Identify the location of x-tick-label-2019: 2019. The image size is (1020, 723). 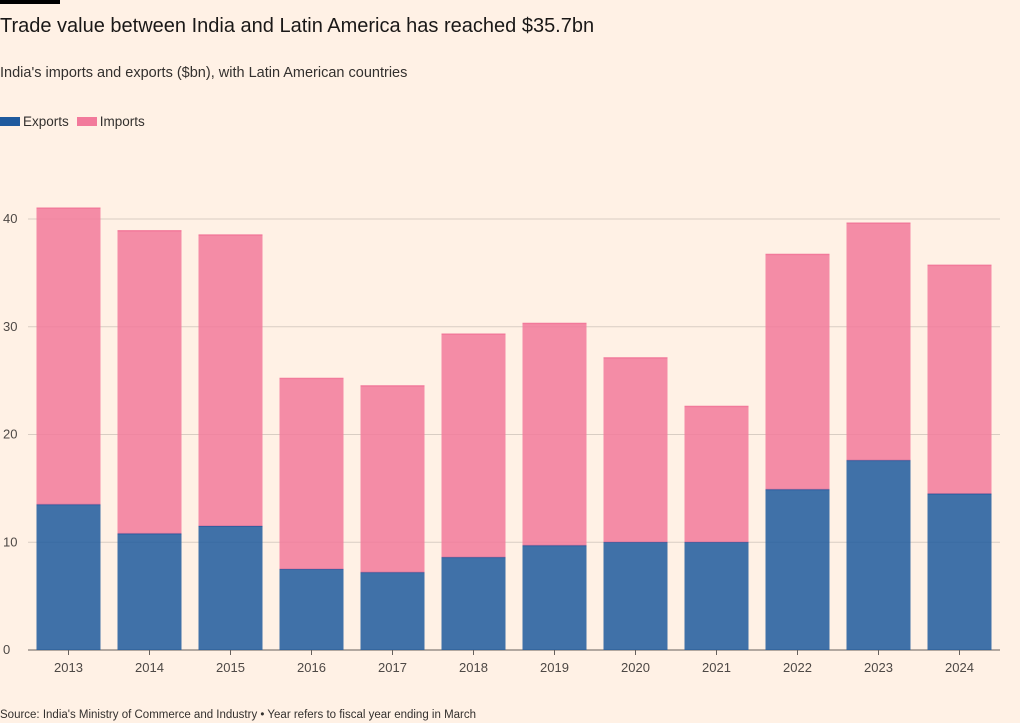
(554, 667).